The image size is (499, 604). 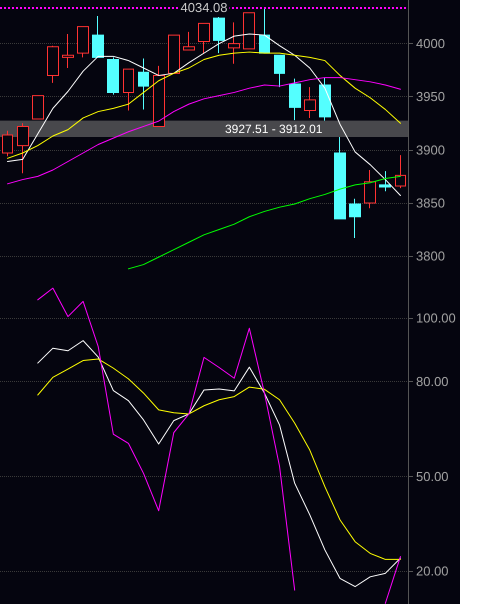 What do you see at coordinates (273, 129) in the screenshot?
I see `band-label: 3927.51 - 3912.01` at bounding box center [273, 129].